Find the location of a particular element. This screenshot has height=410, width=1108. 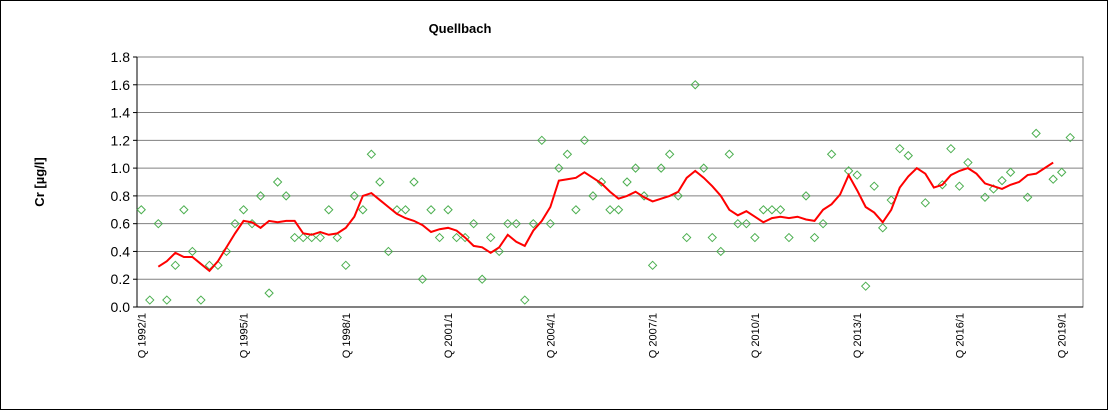

y-tick-label: 1.0 is located at coordinates (121, 168).